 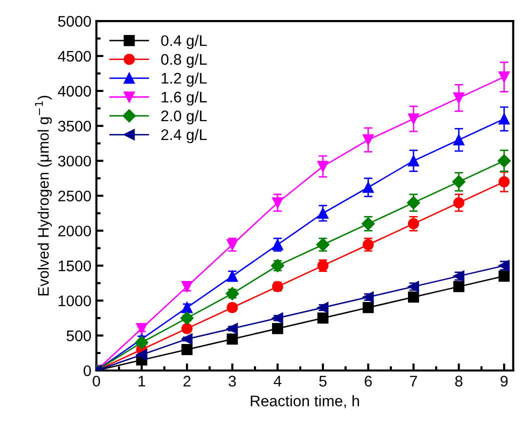 I want to click on y-tick-label: 500, so click(x=78, y=336).